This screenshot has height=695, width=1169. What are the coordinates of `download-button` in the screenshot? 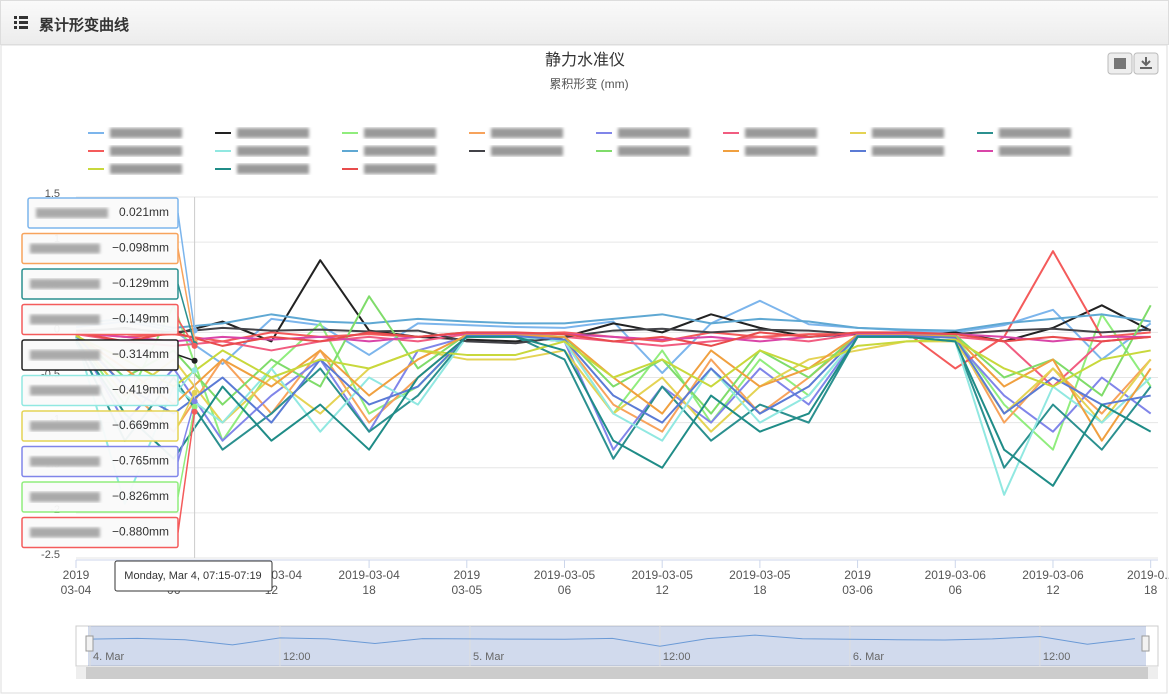 It's located at (1146, 63).